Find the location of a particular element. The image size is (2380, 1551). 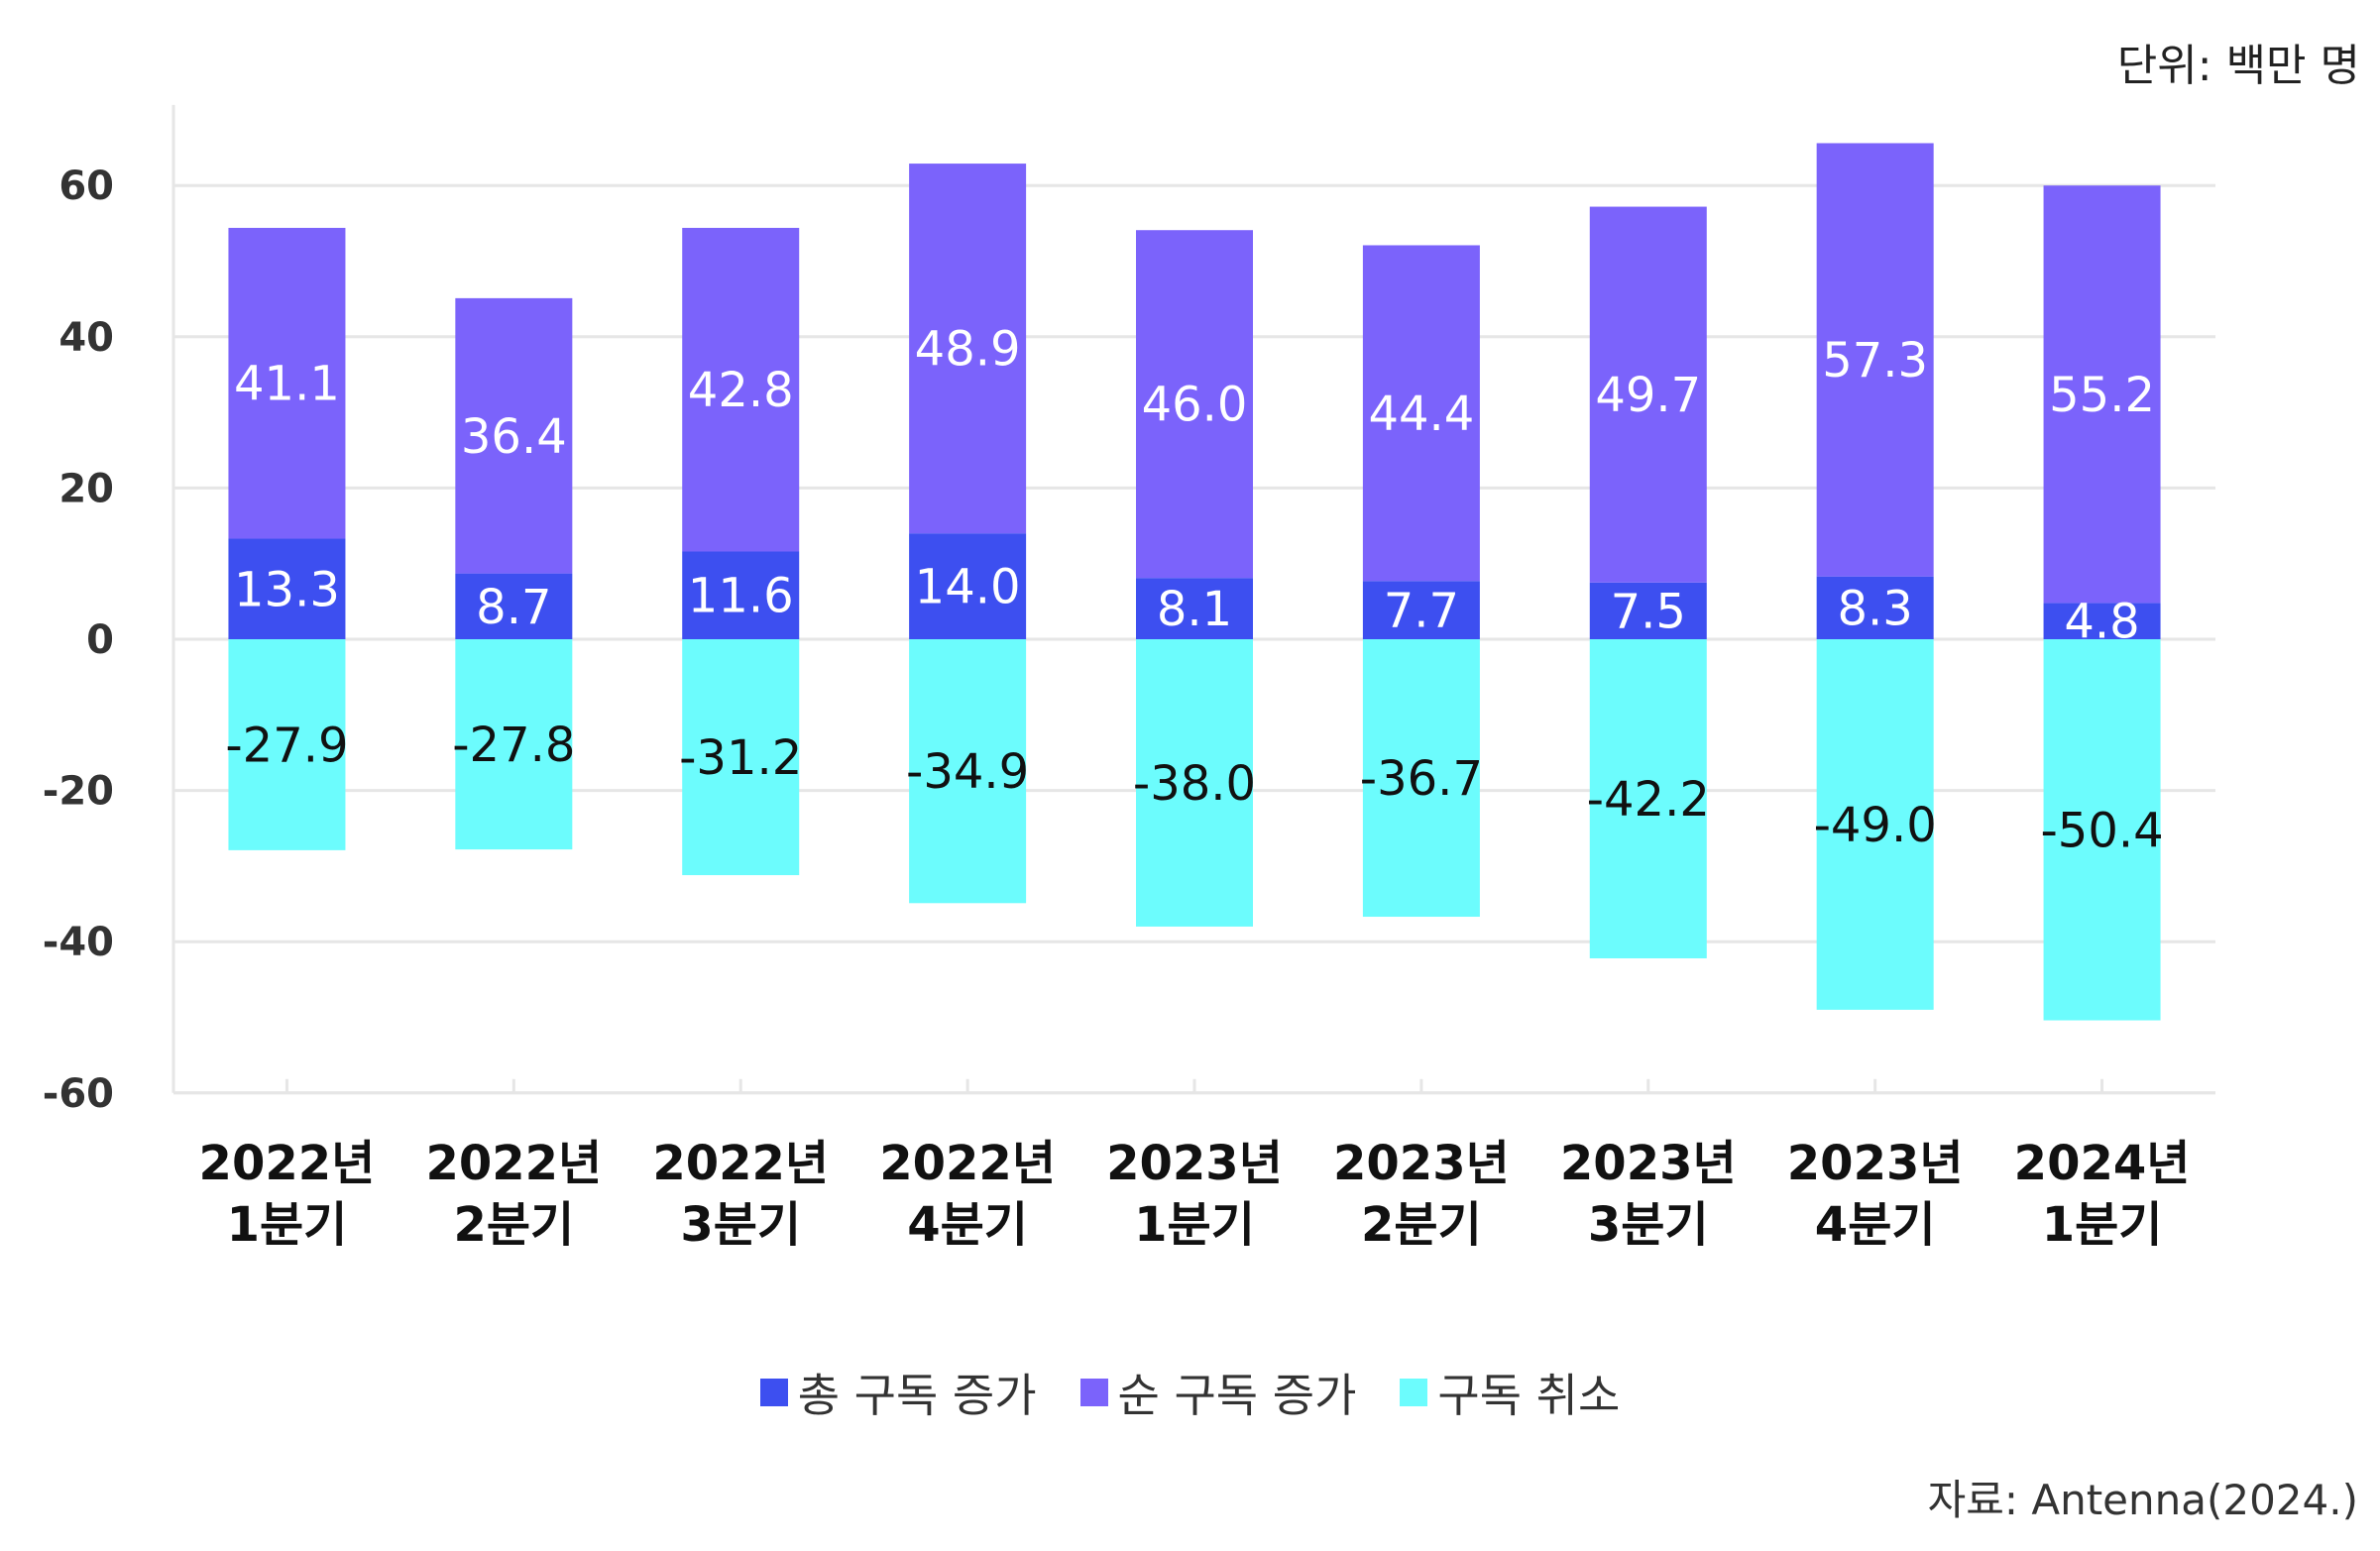

data-label-cancellations: -38.0 is located at coordinates (1194, 784).